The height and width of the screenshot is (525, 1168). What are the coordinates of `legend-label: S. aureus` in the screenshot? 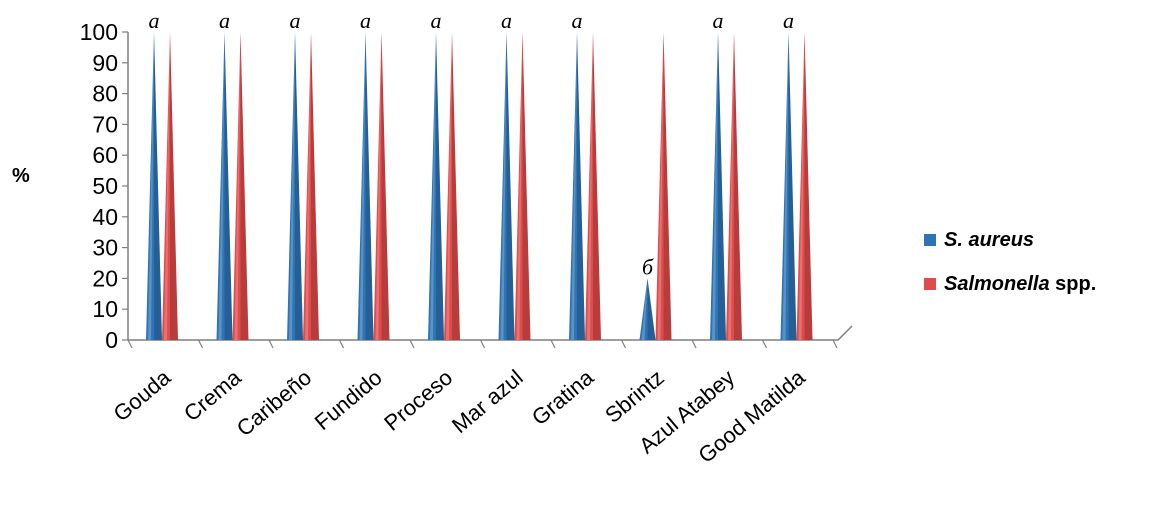 It's located at (989, 240).